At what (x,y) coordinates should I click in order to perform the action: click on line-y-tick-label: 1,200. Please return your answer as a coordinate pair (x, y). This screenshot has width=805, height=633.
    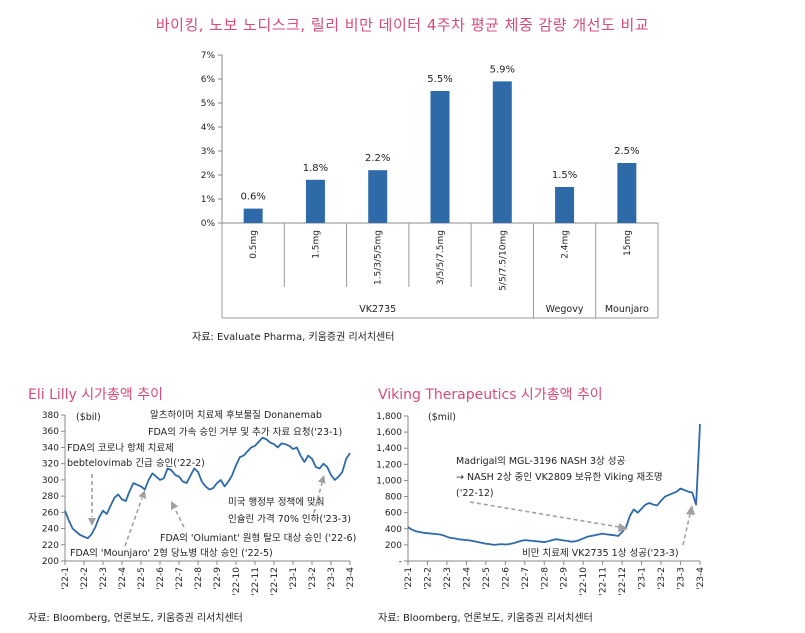
    Looking at the image, I should click on (389, 465).